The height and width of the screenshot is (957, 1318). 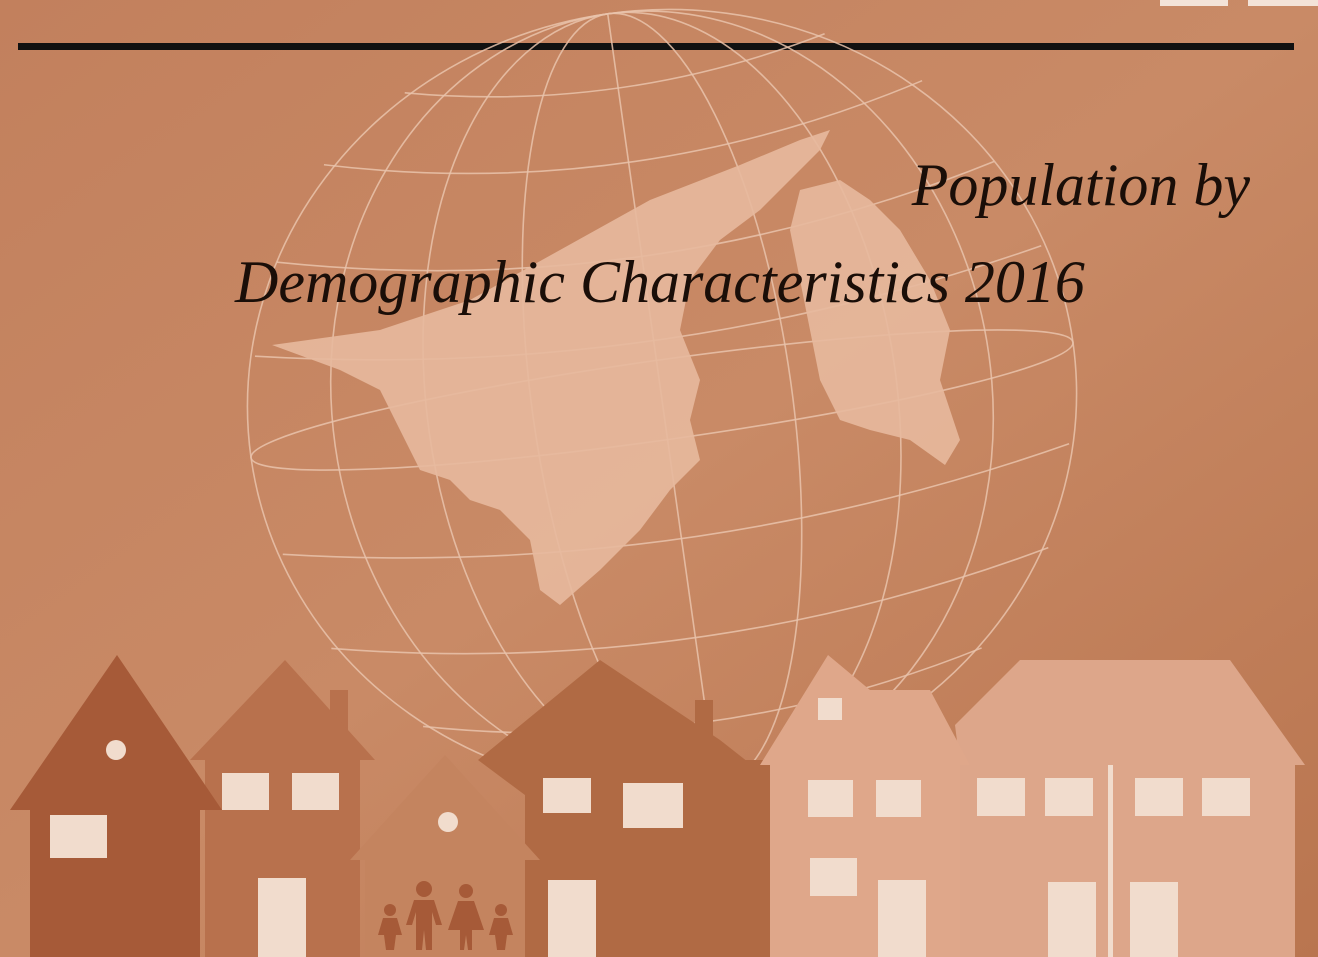 What do you see at coordinates (659, 282) in the screenshot?
I see `title-line: Demographic Characteristics 2016` at bounding box center [659, 282].